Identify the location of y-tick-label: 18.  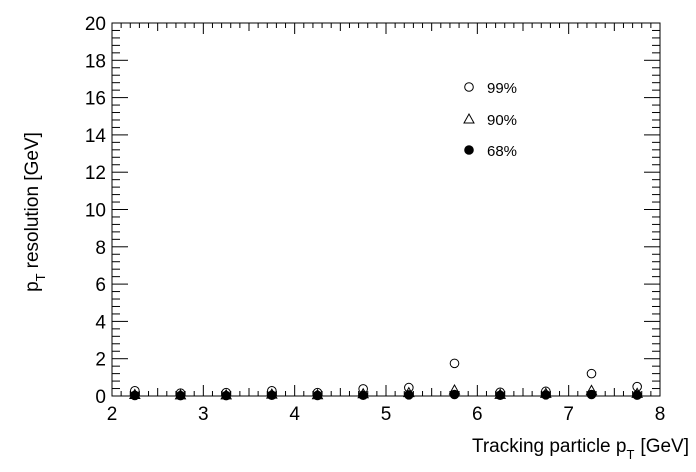
(95, 61).